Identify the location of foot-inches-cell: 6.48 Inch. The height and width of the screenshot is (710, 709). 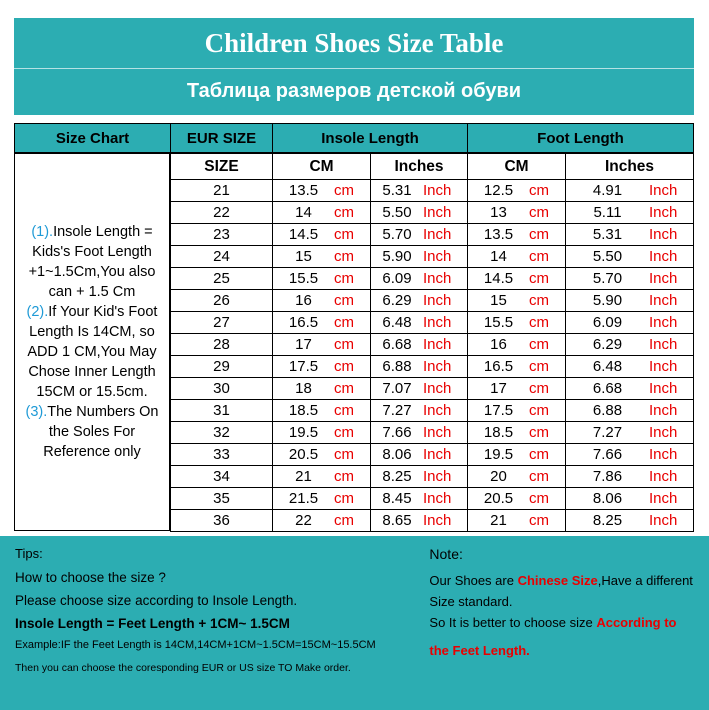
(629, 366).